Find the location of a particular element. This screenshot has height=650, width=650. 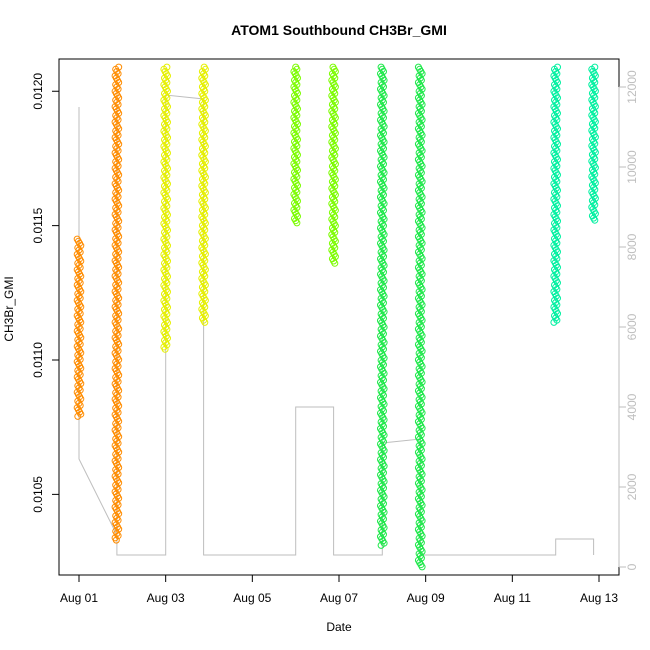

chart-title: ATOM1 Southbound CH3Br_GMI is located at coordinates (339, 30).